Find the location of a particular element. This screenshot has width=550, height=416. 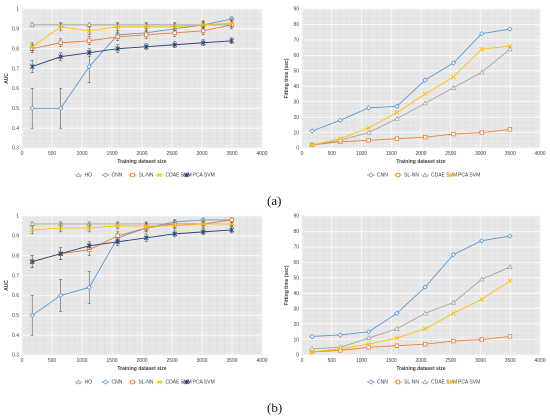

y-tick-label: 0.6 is located at coordinates (15, 89).